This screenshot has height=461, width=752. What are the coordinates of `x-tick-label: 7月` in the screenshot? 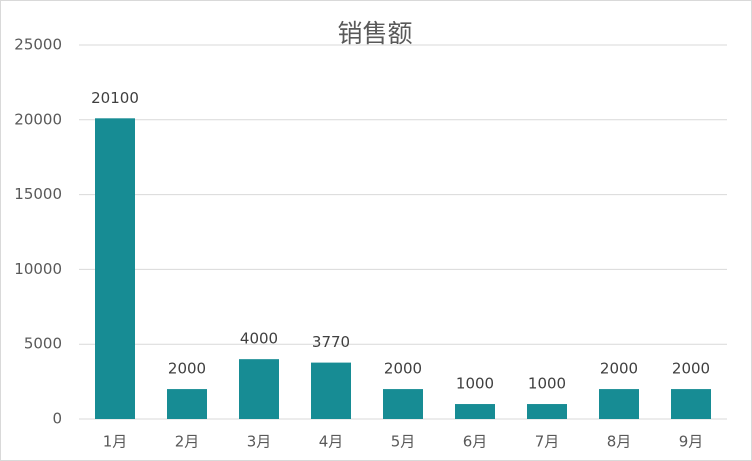 It's located at (547, 442).